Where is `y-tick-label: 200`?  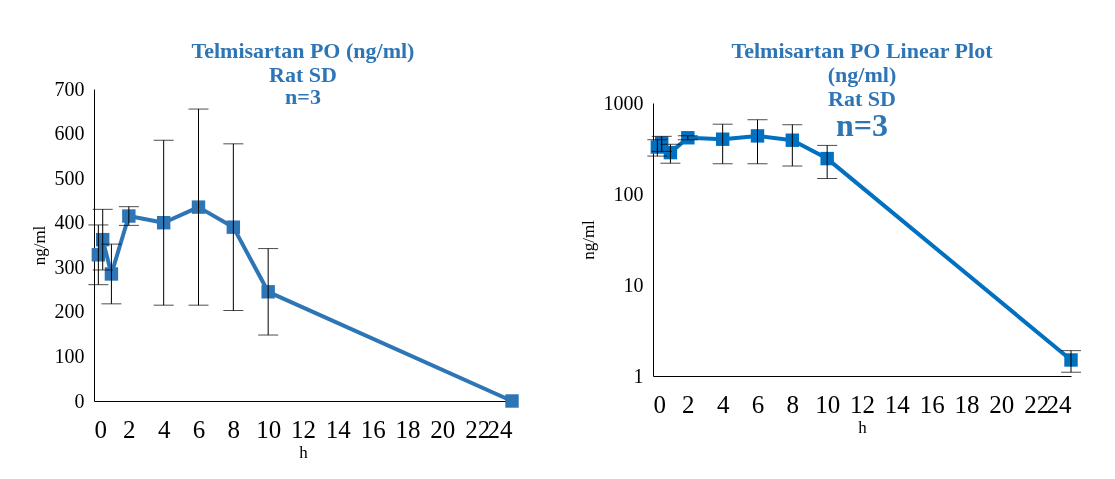
y-tick-label: 200 is located at coordinates (69, 311).